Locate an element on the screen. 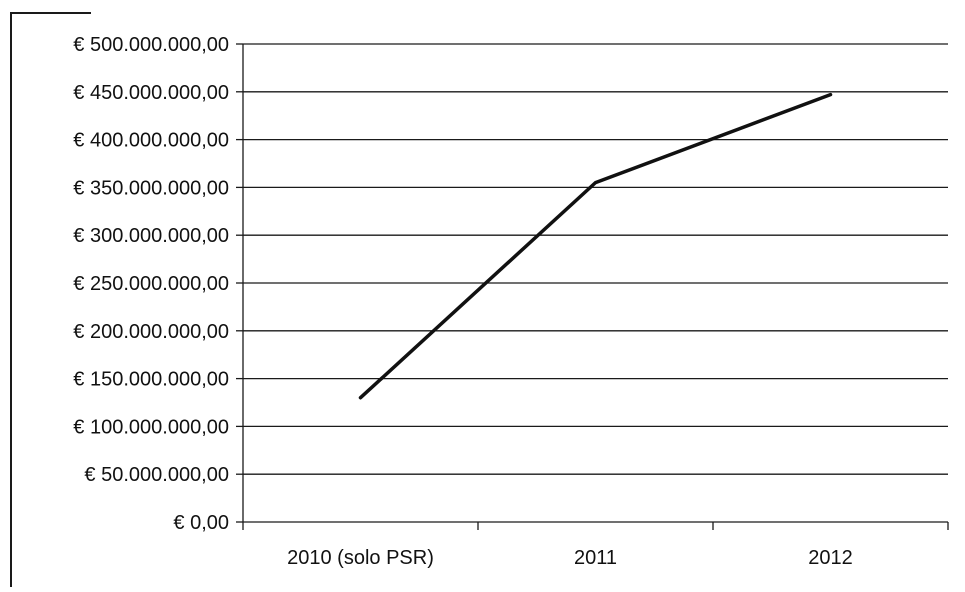 Image resolution: width=965 pixels, height=592 pixels. y-tick-label: € 400.000.000,00 is located at coordinates (151, 141).